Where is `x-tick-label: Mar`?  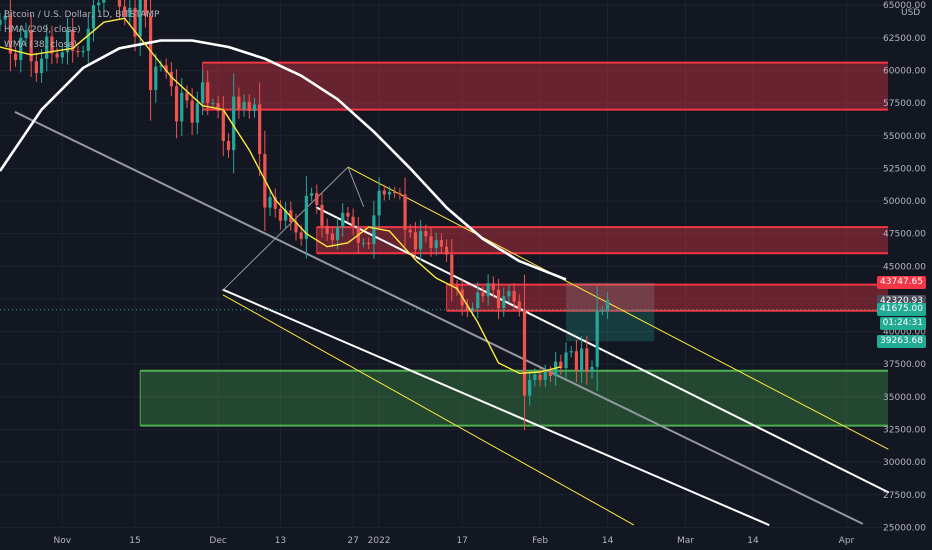 x-tick-label: Mar is located at coordinates (685, 541).